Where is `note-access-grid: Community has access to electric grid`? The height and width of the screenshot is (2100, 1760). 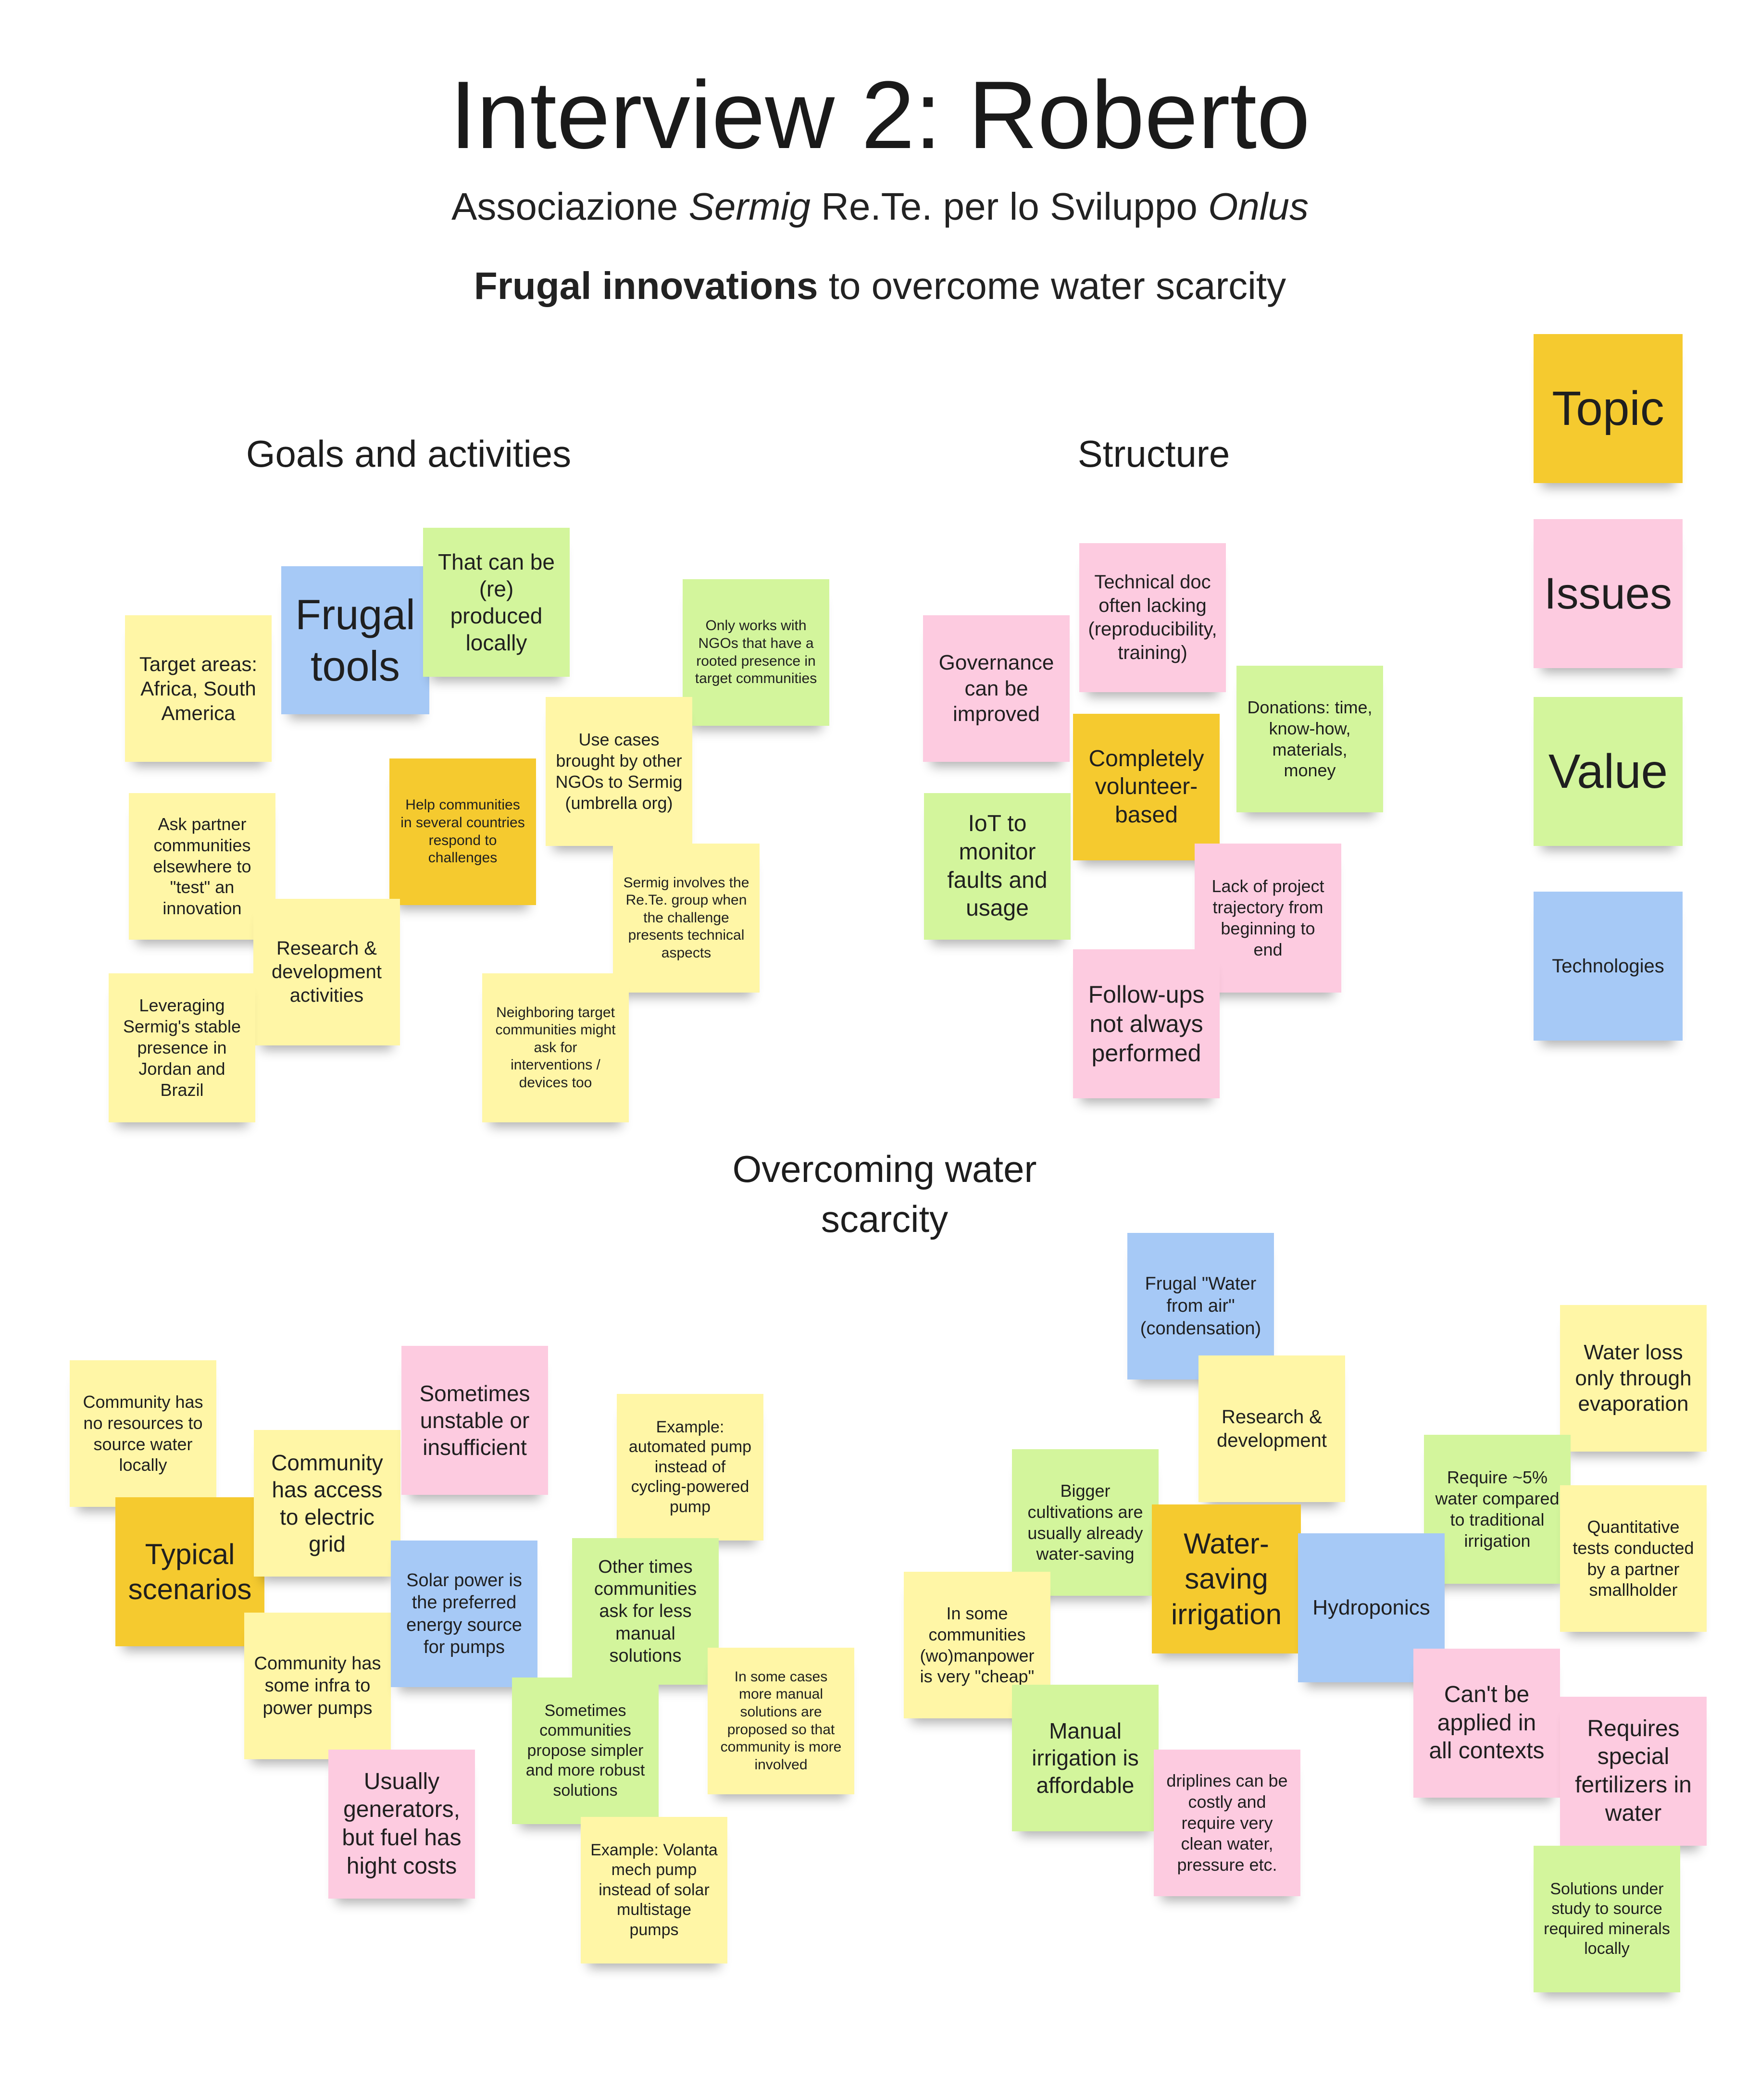
note-access-grid: Community has access to electric grid is located at coordinates (327, 1503).